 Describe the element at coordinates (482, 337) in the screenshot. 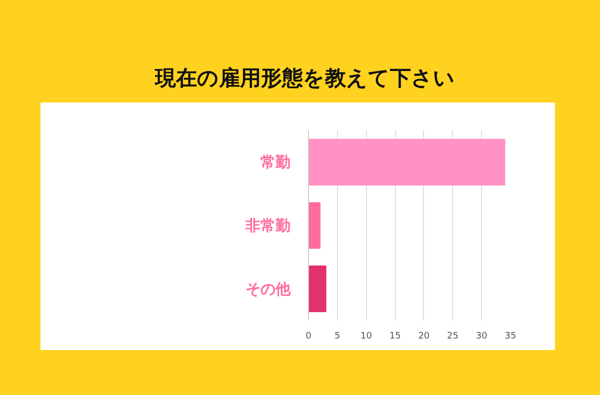

I see `x-tick-label: 30` at that location.